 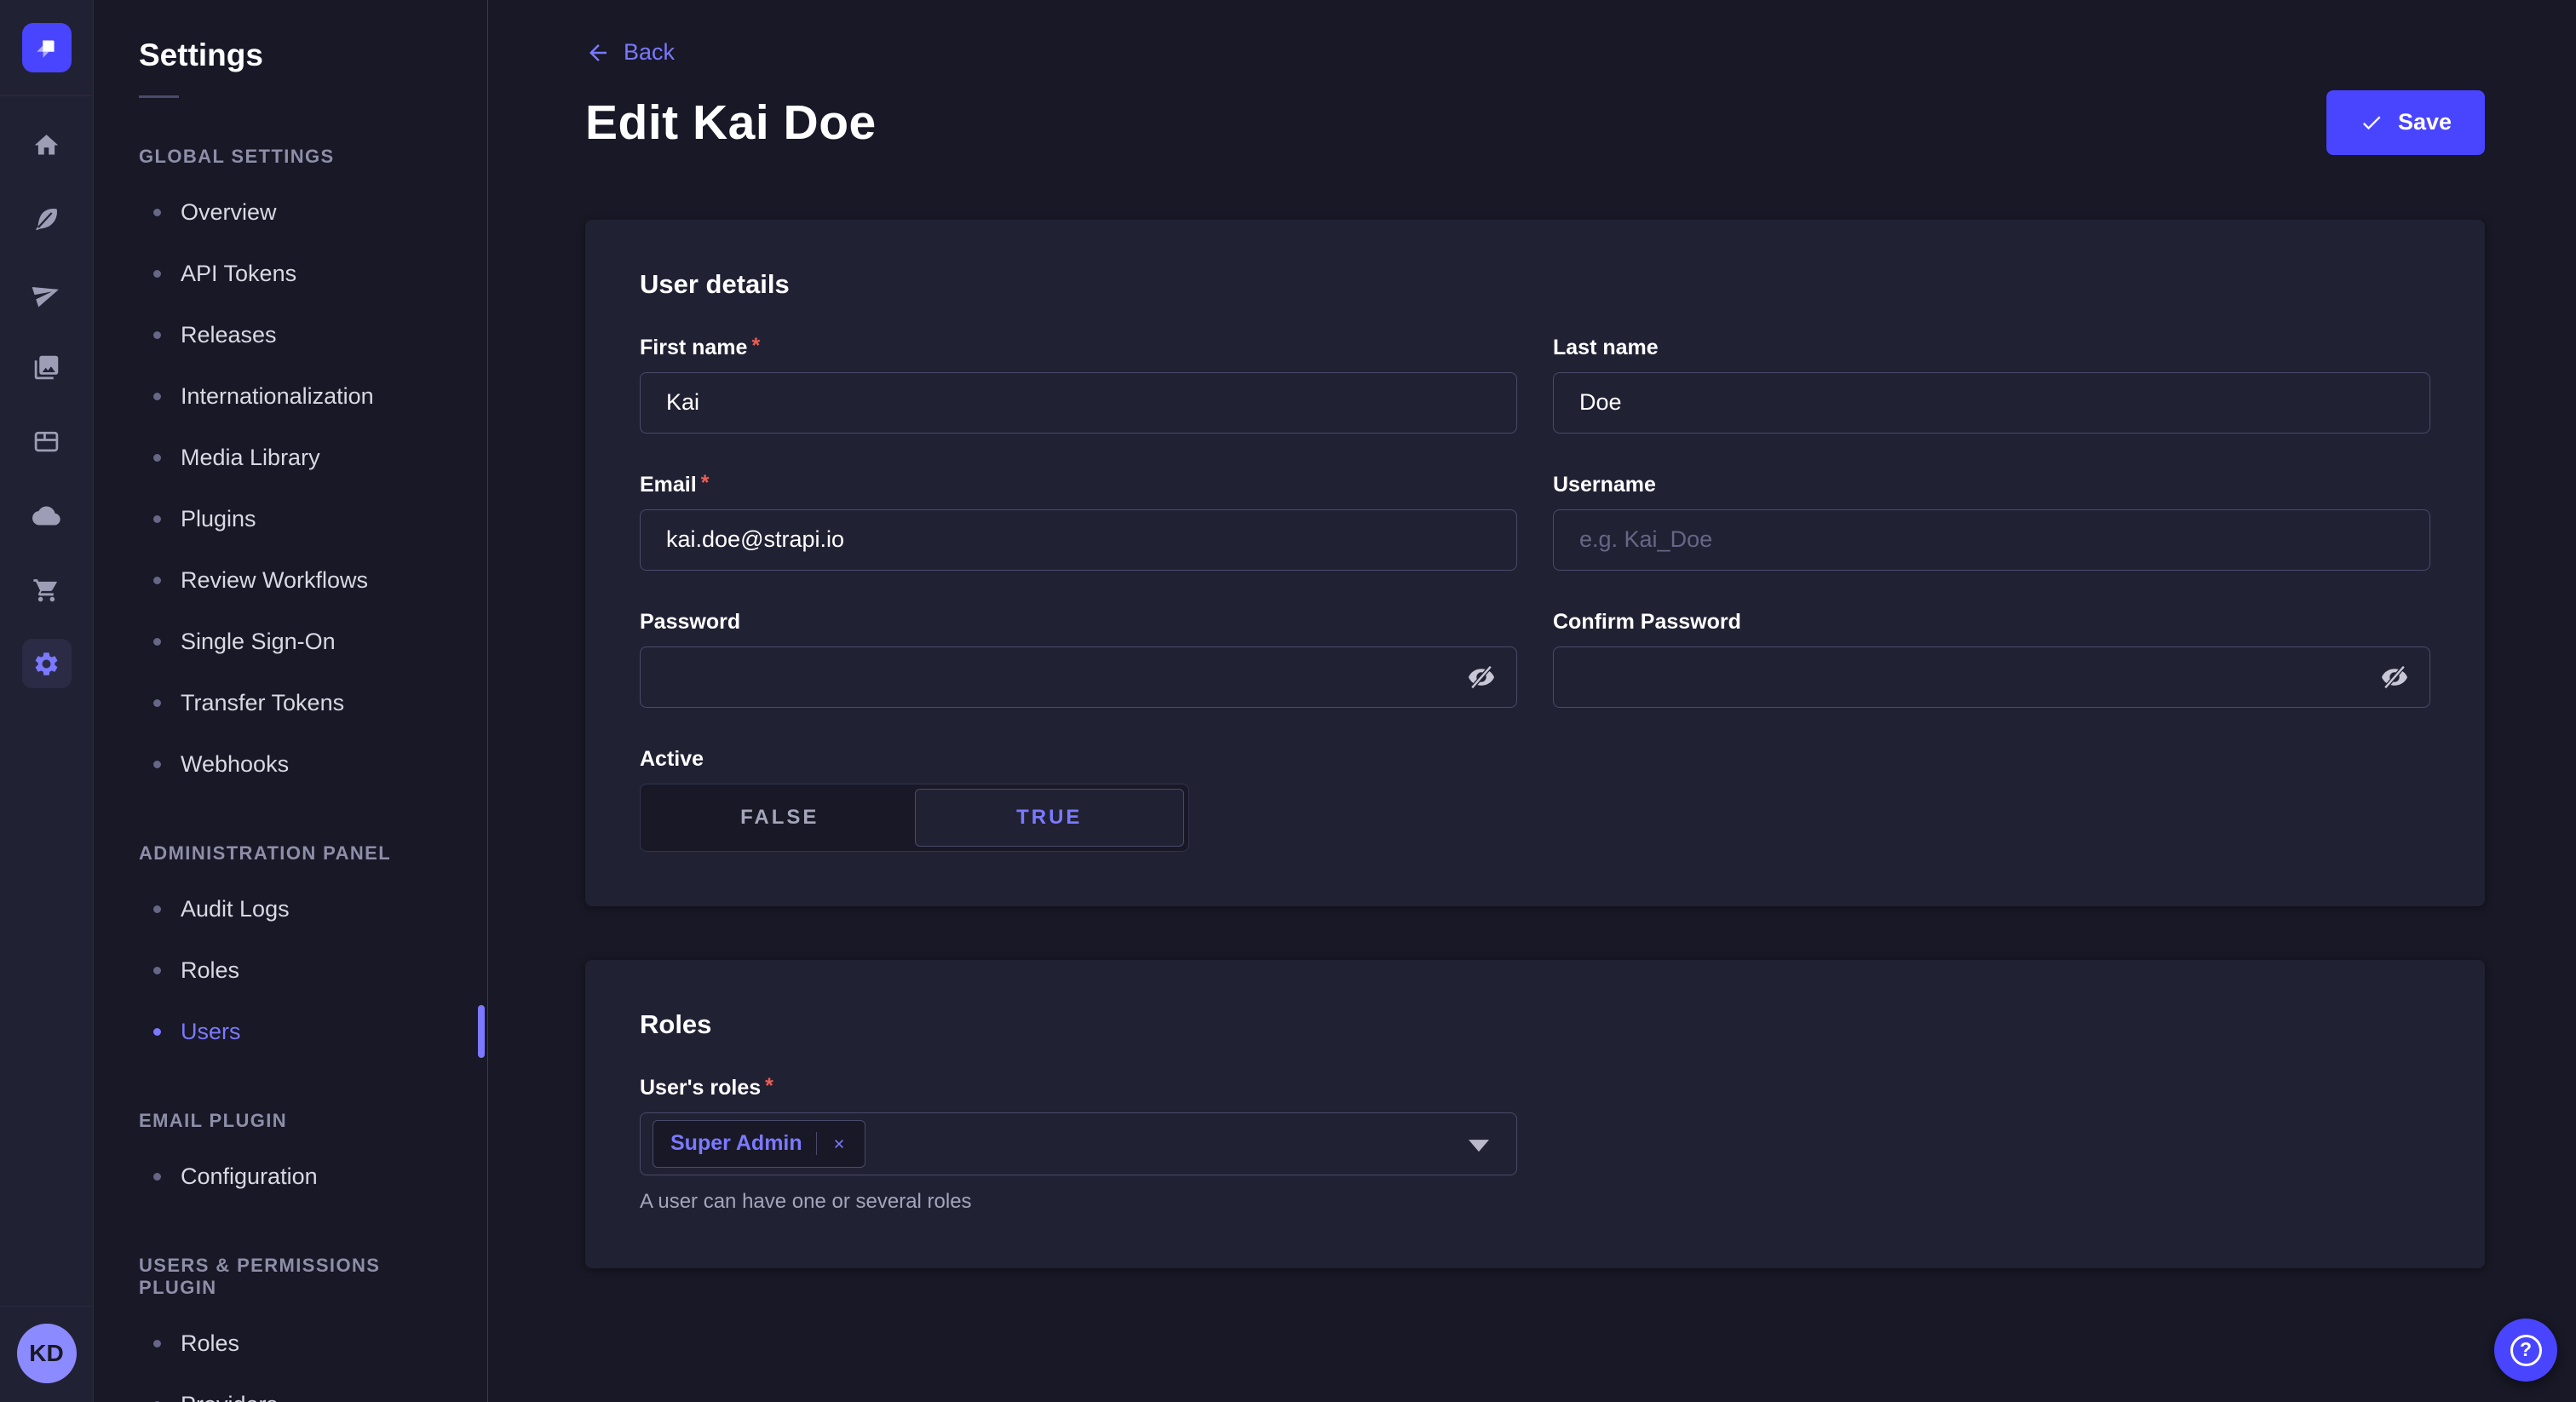 What do you see at coordinates (1079, 759) in the screenshot?
I see `active-label: Active` at bounding box center [1079, 759].